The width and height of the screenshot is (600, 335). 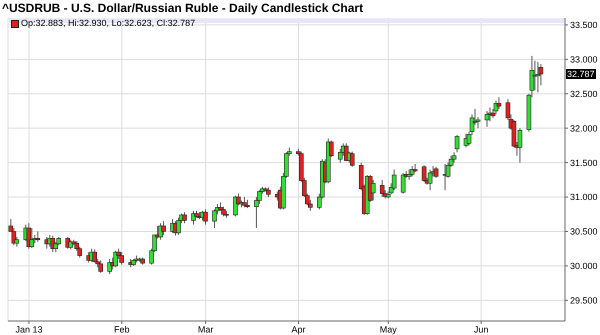 What do you see at coordinates (584, 25) in the screenshot?
I see `y-tick-label: 33.500` at bounding box center [584, 25].